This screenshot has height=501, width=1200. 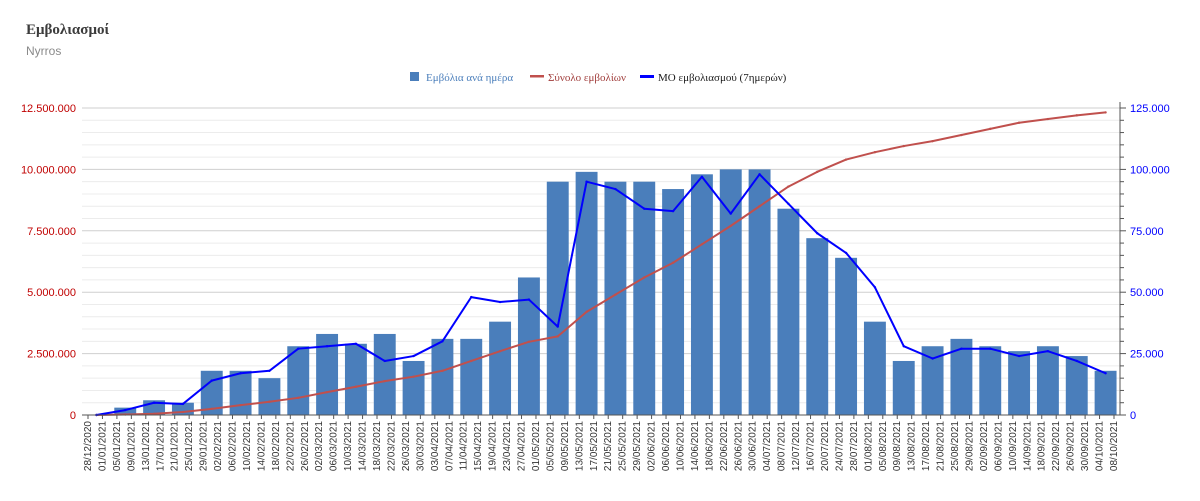 I want to click on x-axis-tick-label: 01/08/2021, so click(x=868, y=446).